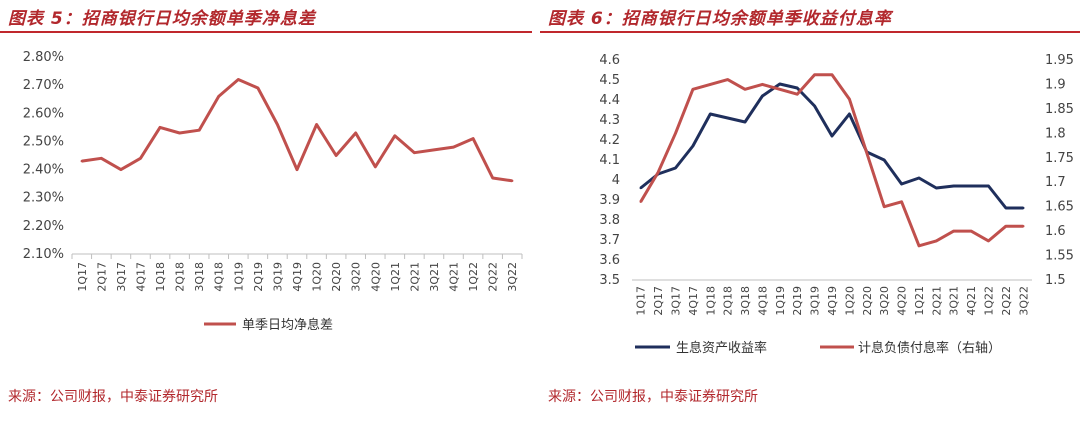  Describe the element at coordinates (1055, 133) in the screenshot. I see `y-tick-label-right: 1.8` at that location.